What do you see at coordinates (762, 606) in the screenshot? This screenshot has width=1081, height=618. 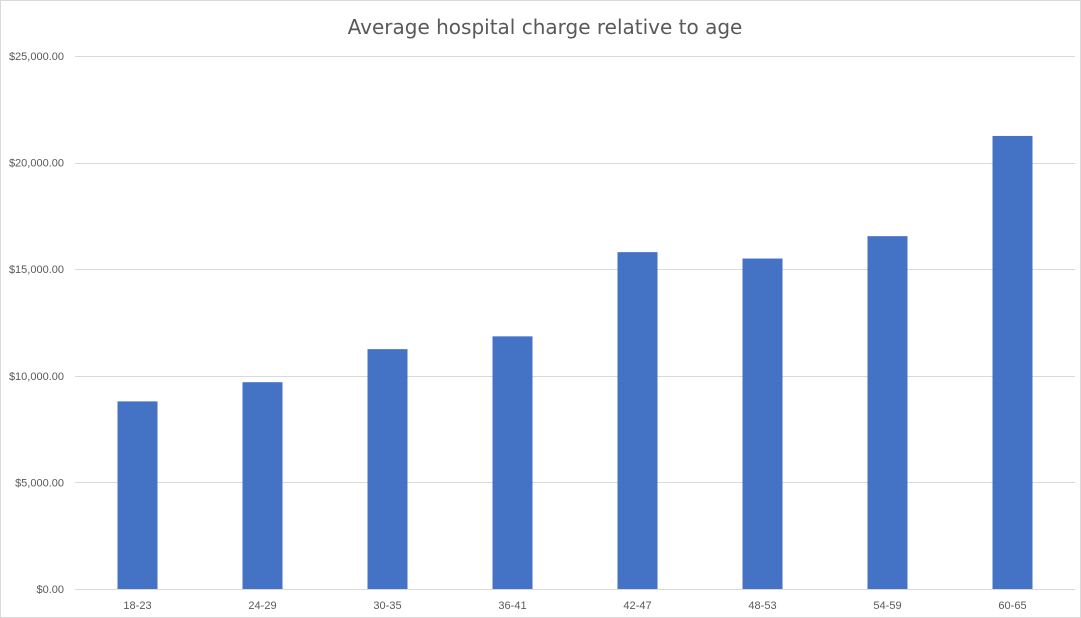 I see `x-tick-label: 48-53` at bounding box center [762, 606].